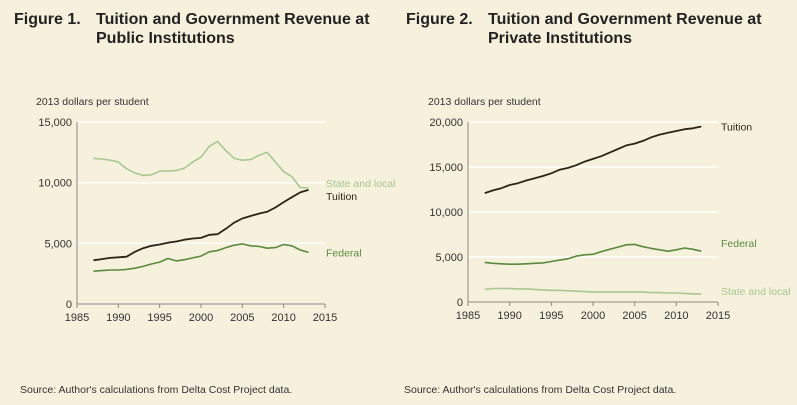 This screenshot has height=405, width=797. Describe the element at coordinates (446, 123) in the screenshot. I see `y-tick-label-20000: 20,000` at that location.